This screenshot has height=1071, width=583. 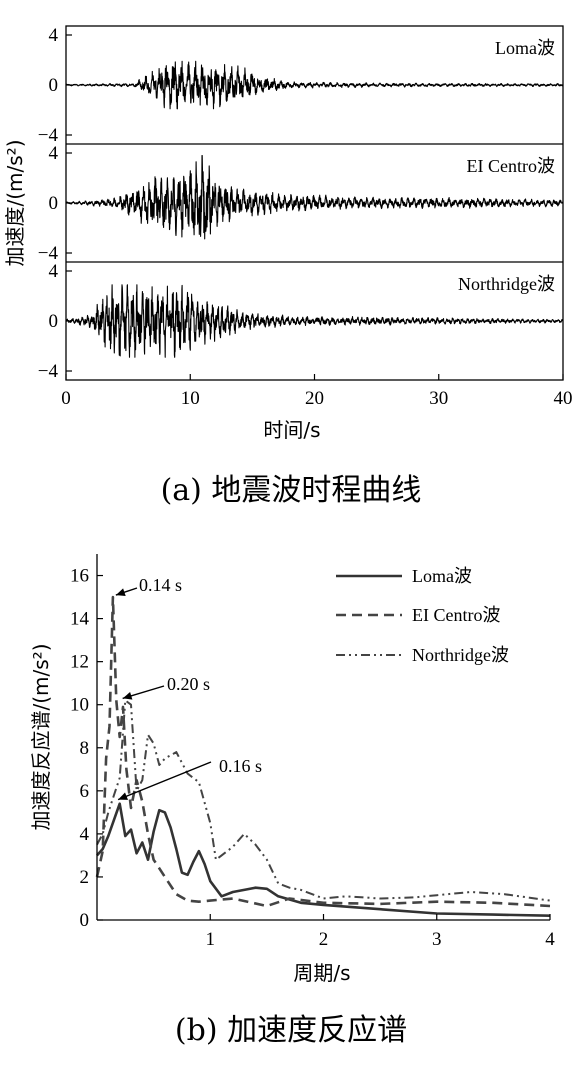 I want to click on y-tick-label: 16, so click(x=79, y=576).